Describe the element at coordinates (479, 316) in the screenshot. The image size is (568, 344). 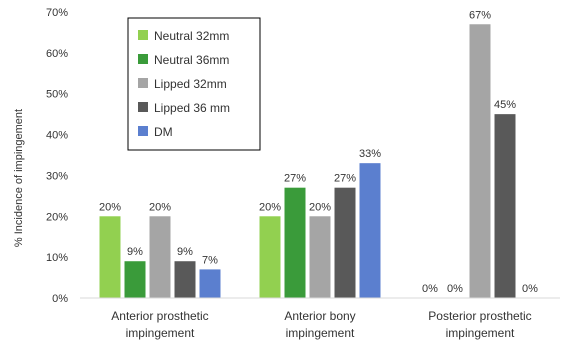
I see `category-label: Posterior prosthetic` at that location.